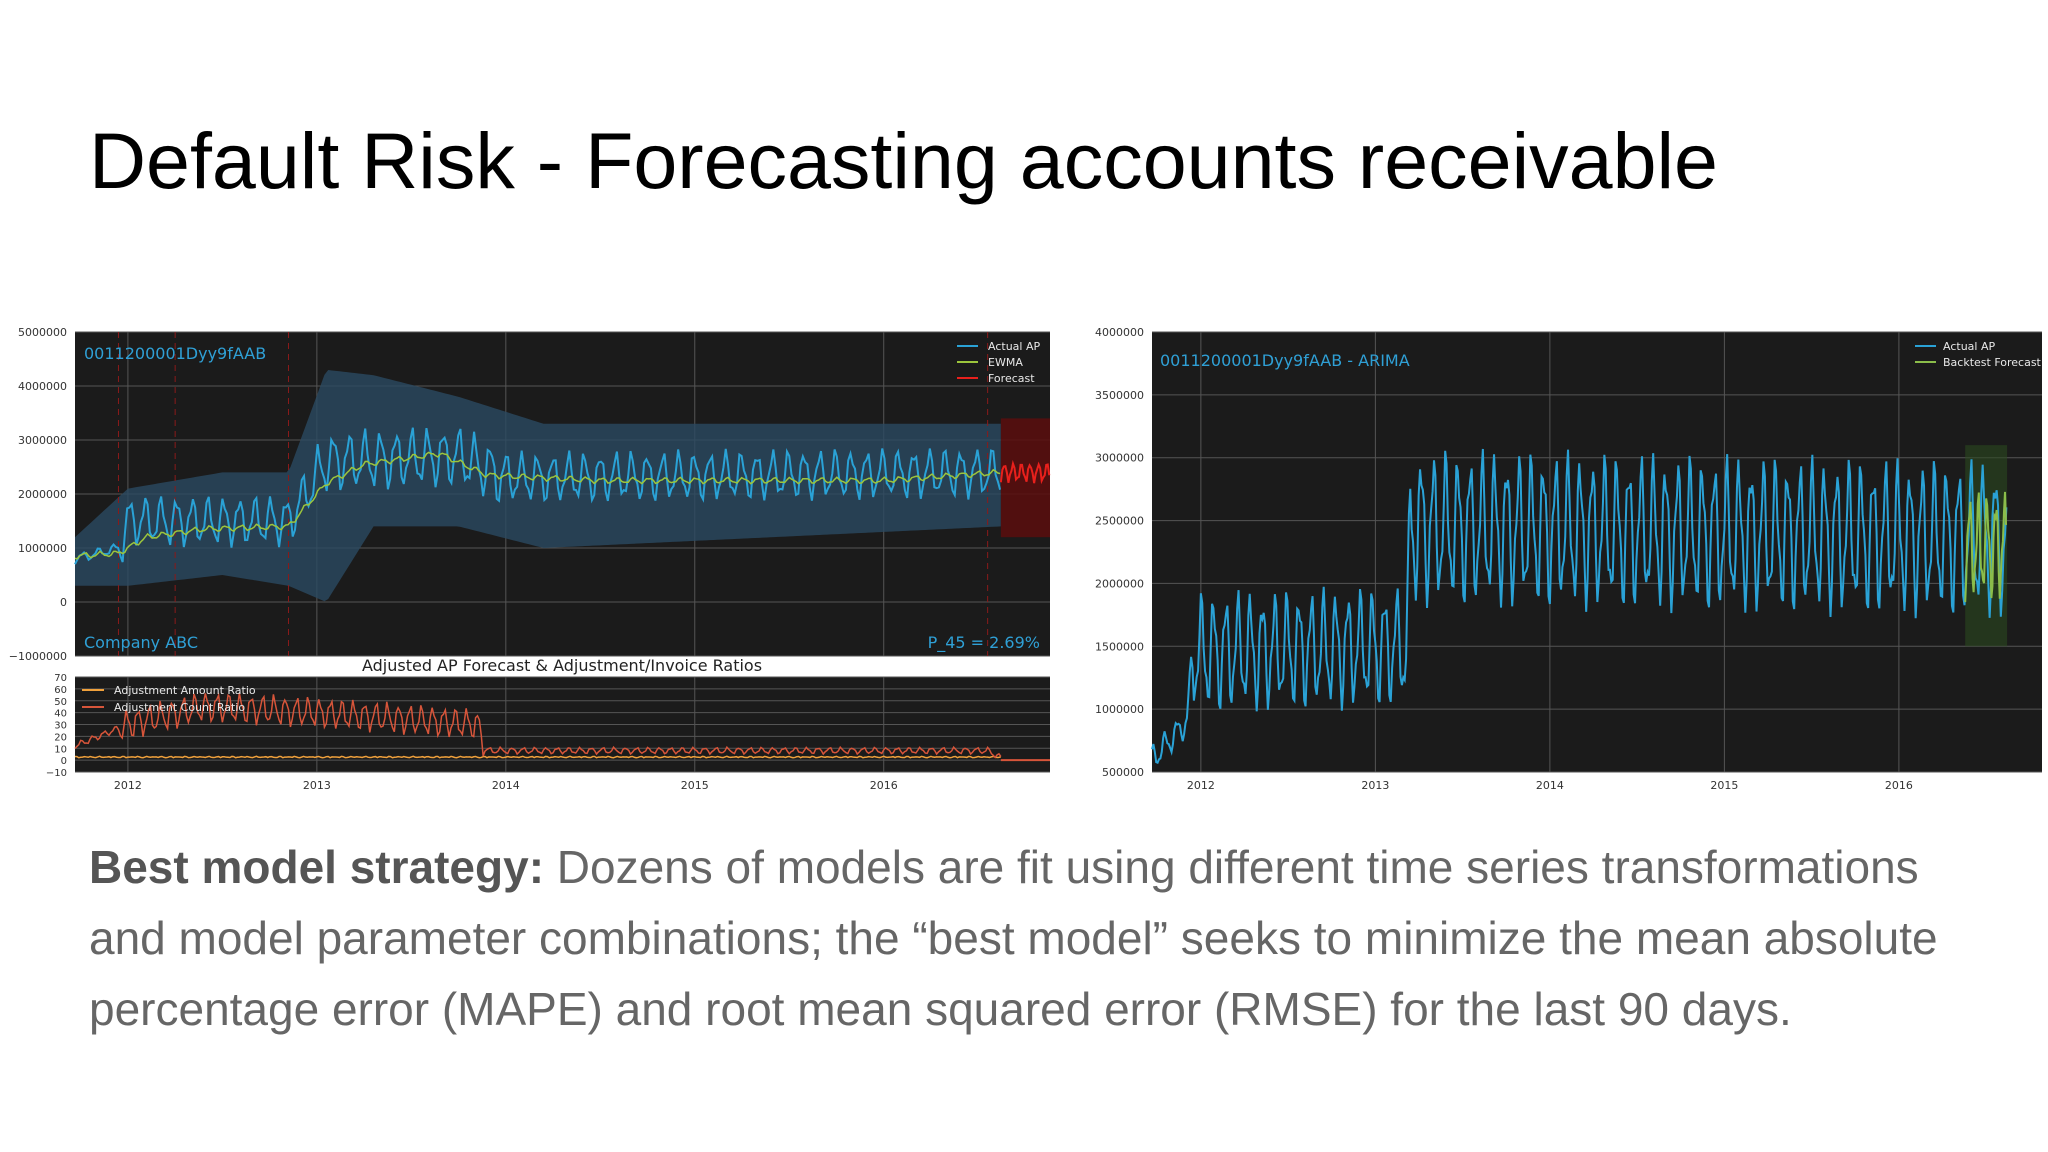 The width and height of the screenshot is (2048, 1152). I want to click on legend-backtest-forecast: Backtest Forecast, so click(1992, 362).